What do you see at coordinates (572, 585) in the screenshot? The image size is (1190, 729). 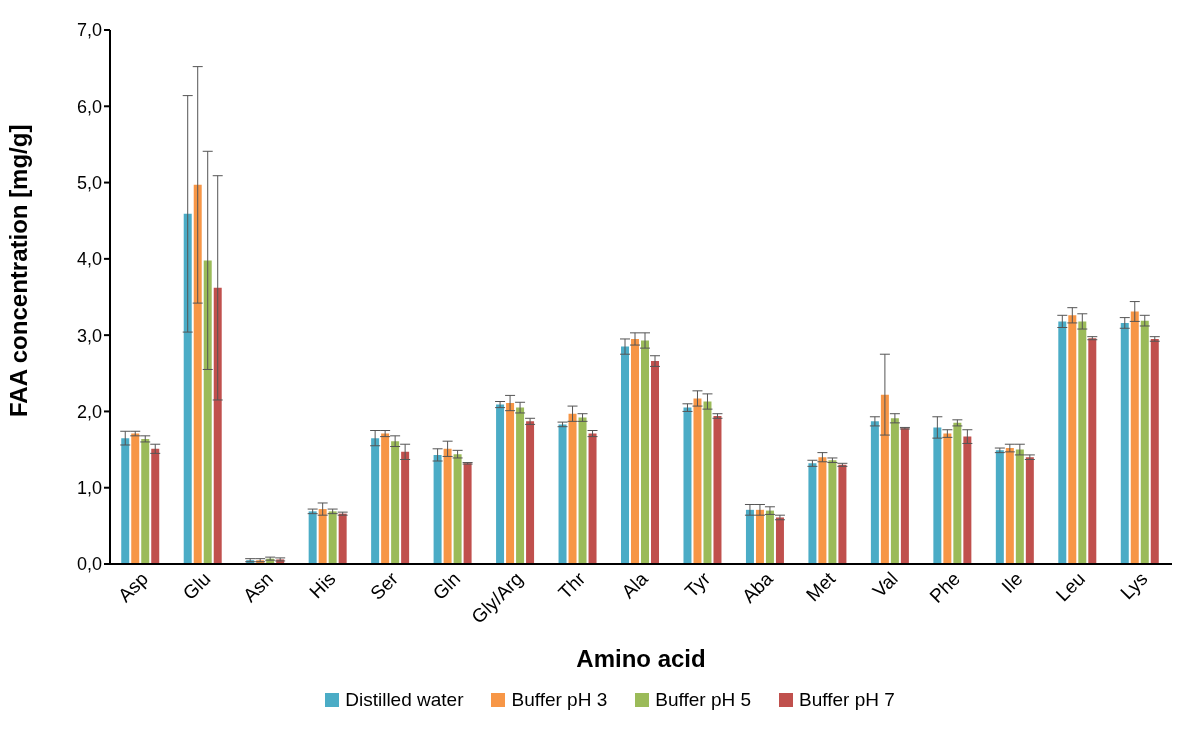 I see `x-tick-label: Thr` at bounding box center [572, 585].